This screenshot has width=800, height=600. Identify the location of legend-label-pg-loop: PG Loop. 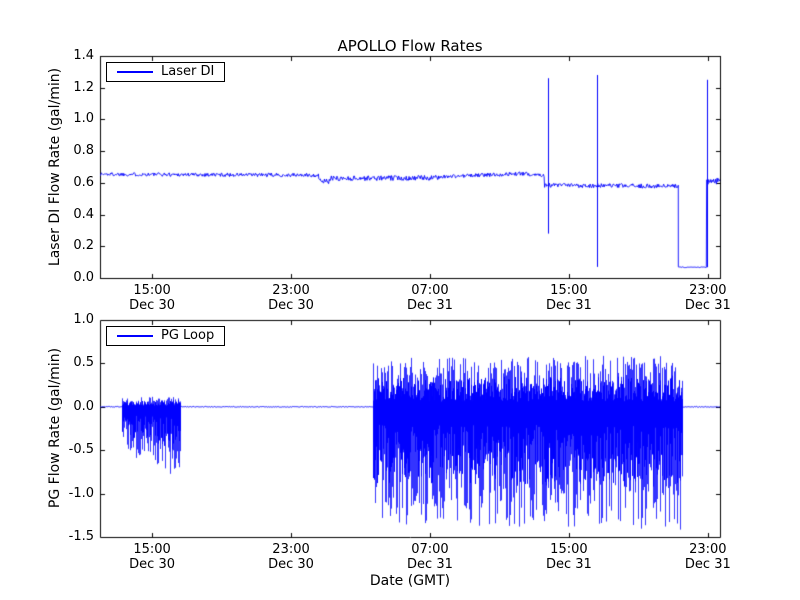
(188, 335).